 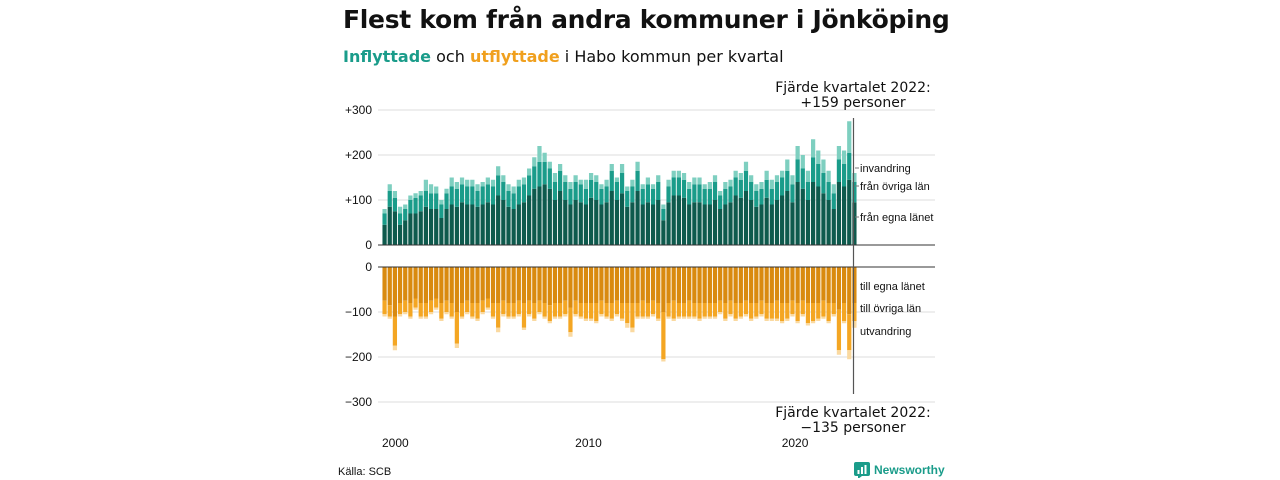 What do you see at coordinates (358, 155) in the screenshot?
I see `top-y-tick-label: +200` at bounding box center [358, 155].